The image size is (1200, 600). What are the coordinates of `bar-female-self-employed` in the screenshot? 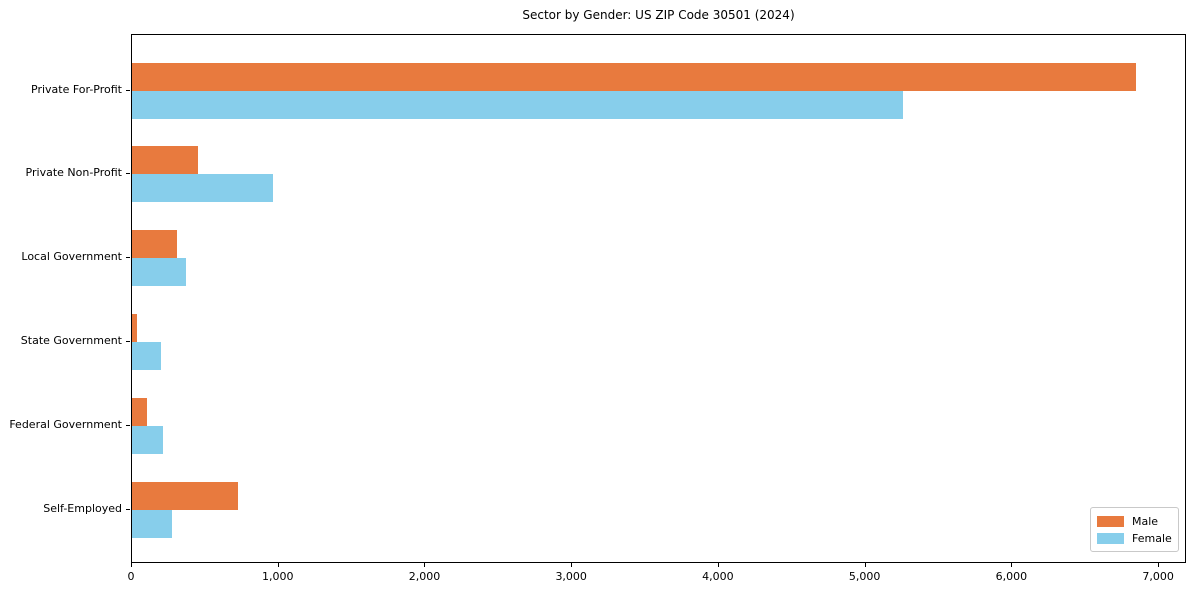 It's located at (152, 524).